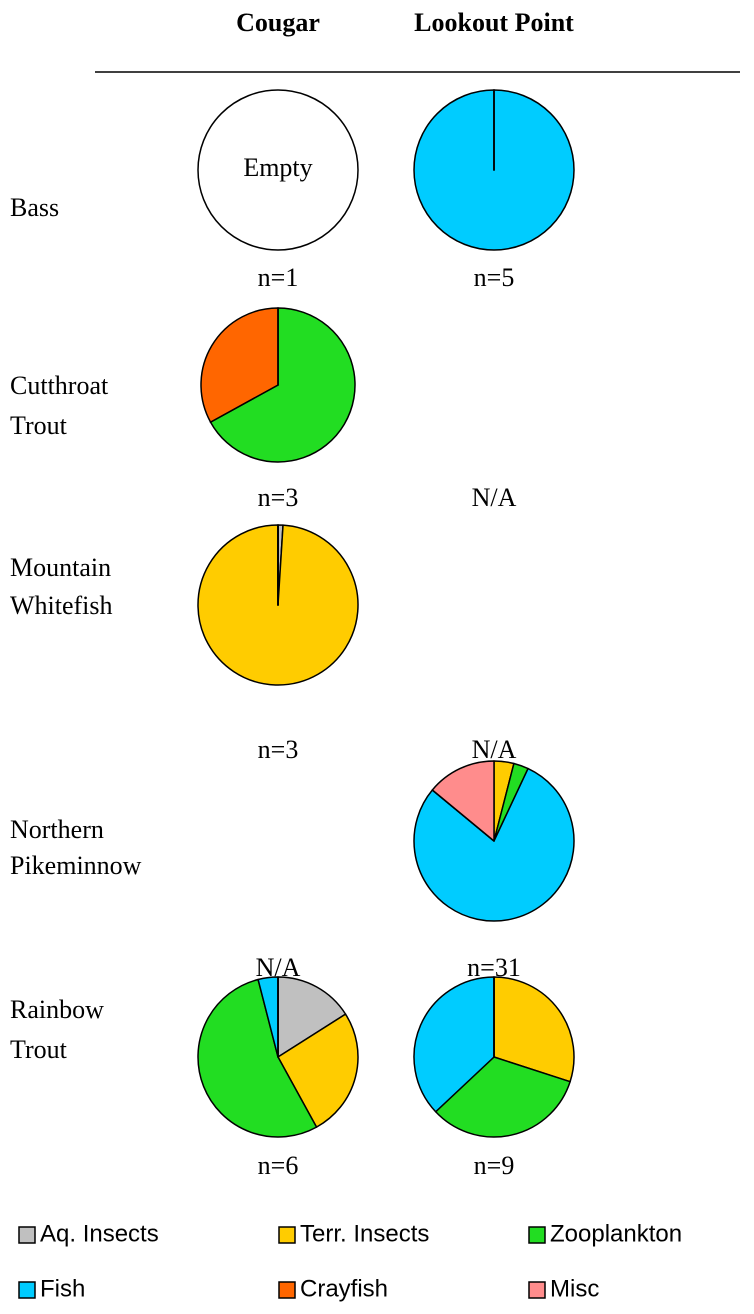 This screenshot has width=754, height=1314. I want to click on legend-label: Crayfish, so click(344, 1288).